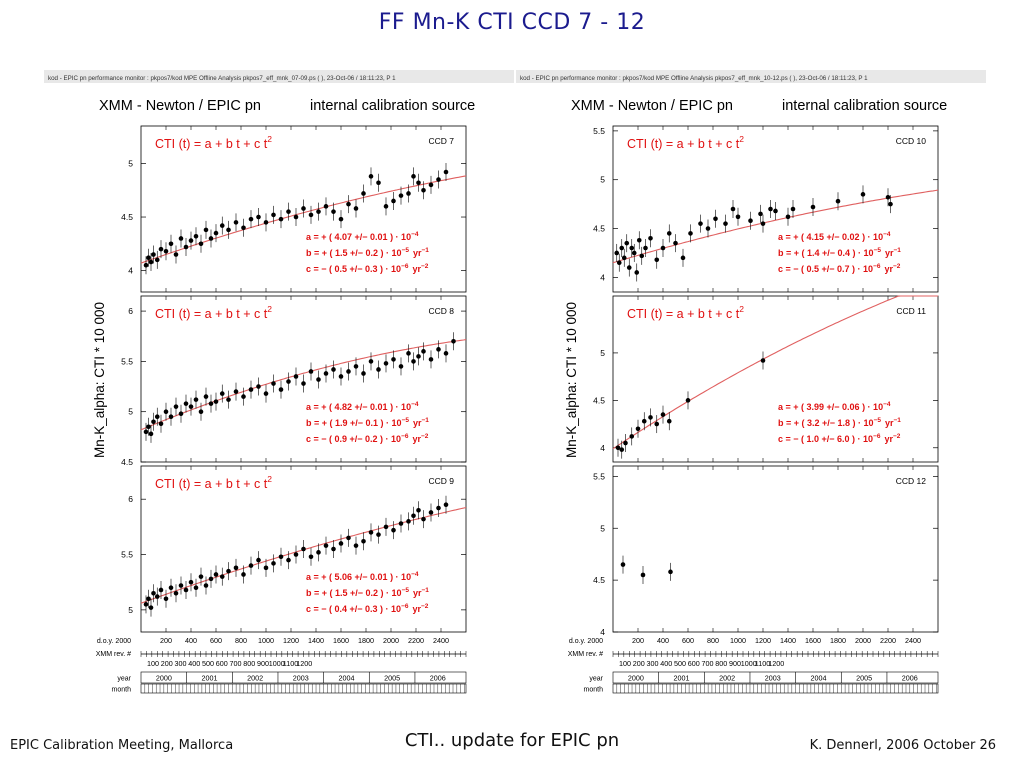 The image size is (1024, 768). I want to click on year-label: 2005, so click(864, 678).